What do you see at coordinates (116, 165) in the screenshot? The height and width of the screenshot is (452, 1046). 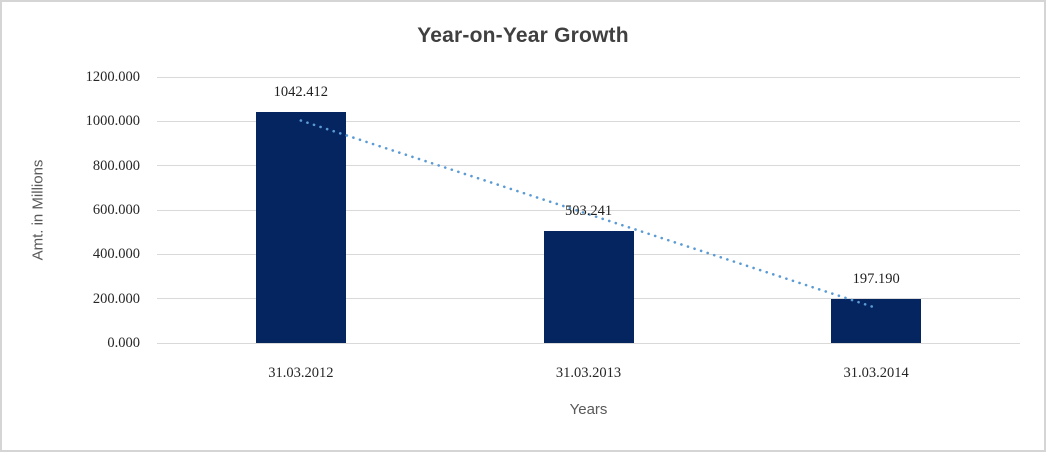 I see `y-axis-tick-label: 800.000` at bounding box center [116, 165].